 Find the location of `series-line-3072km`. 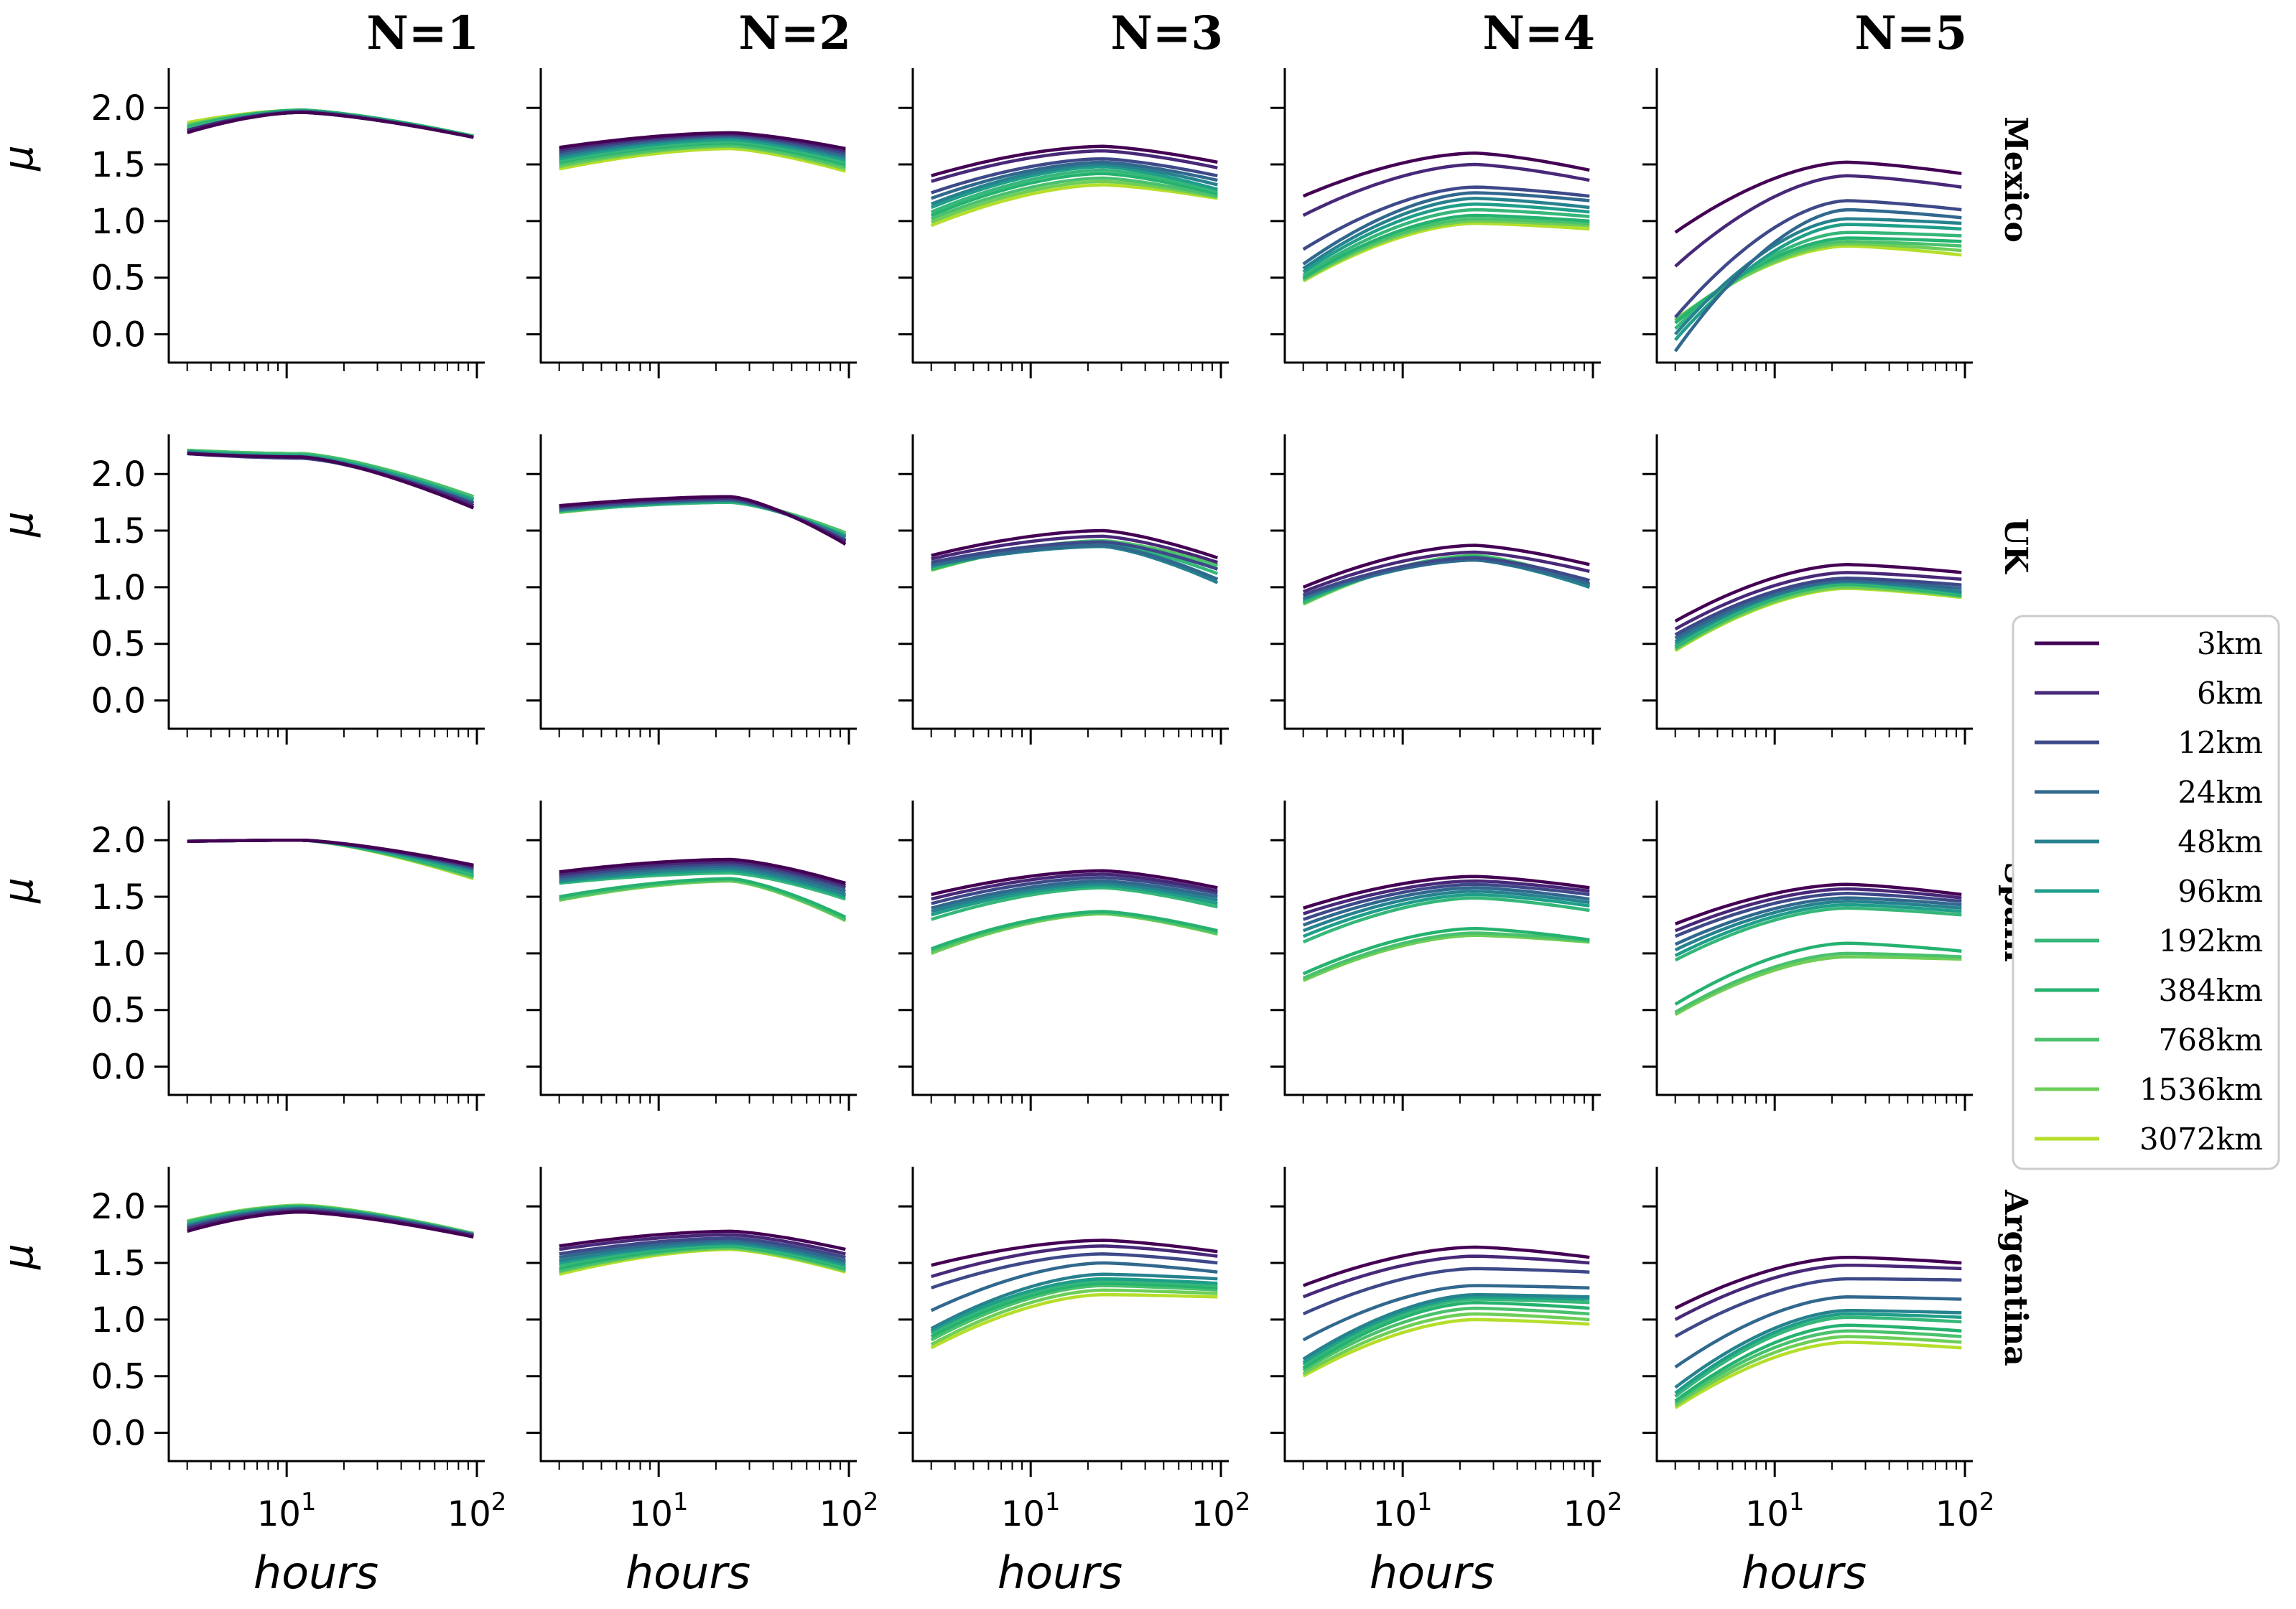

series-line-3072km is located at coordinates (1818, 1374).